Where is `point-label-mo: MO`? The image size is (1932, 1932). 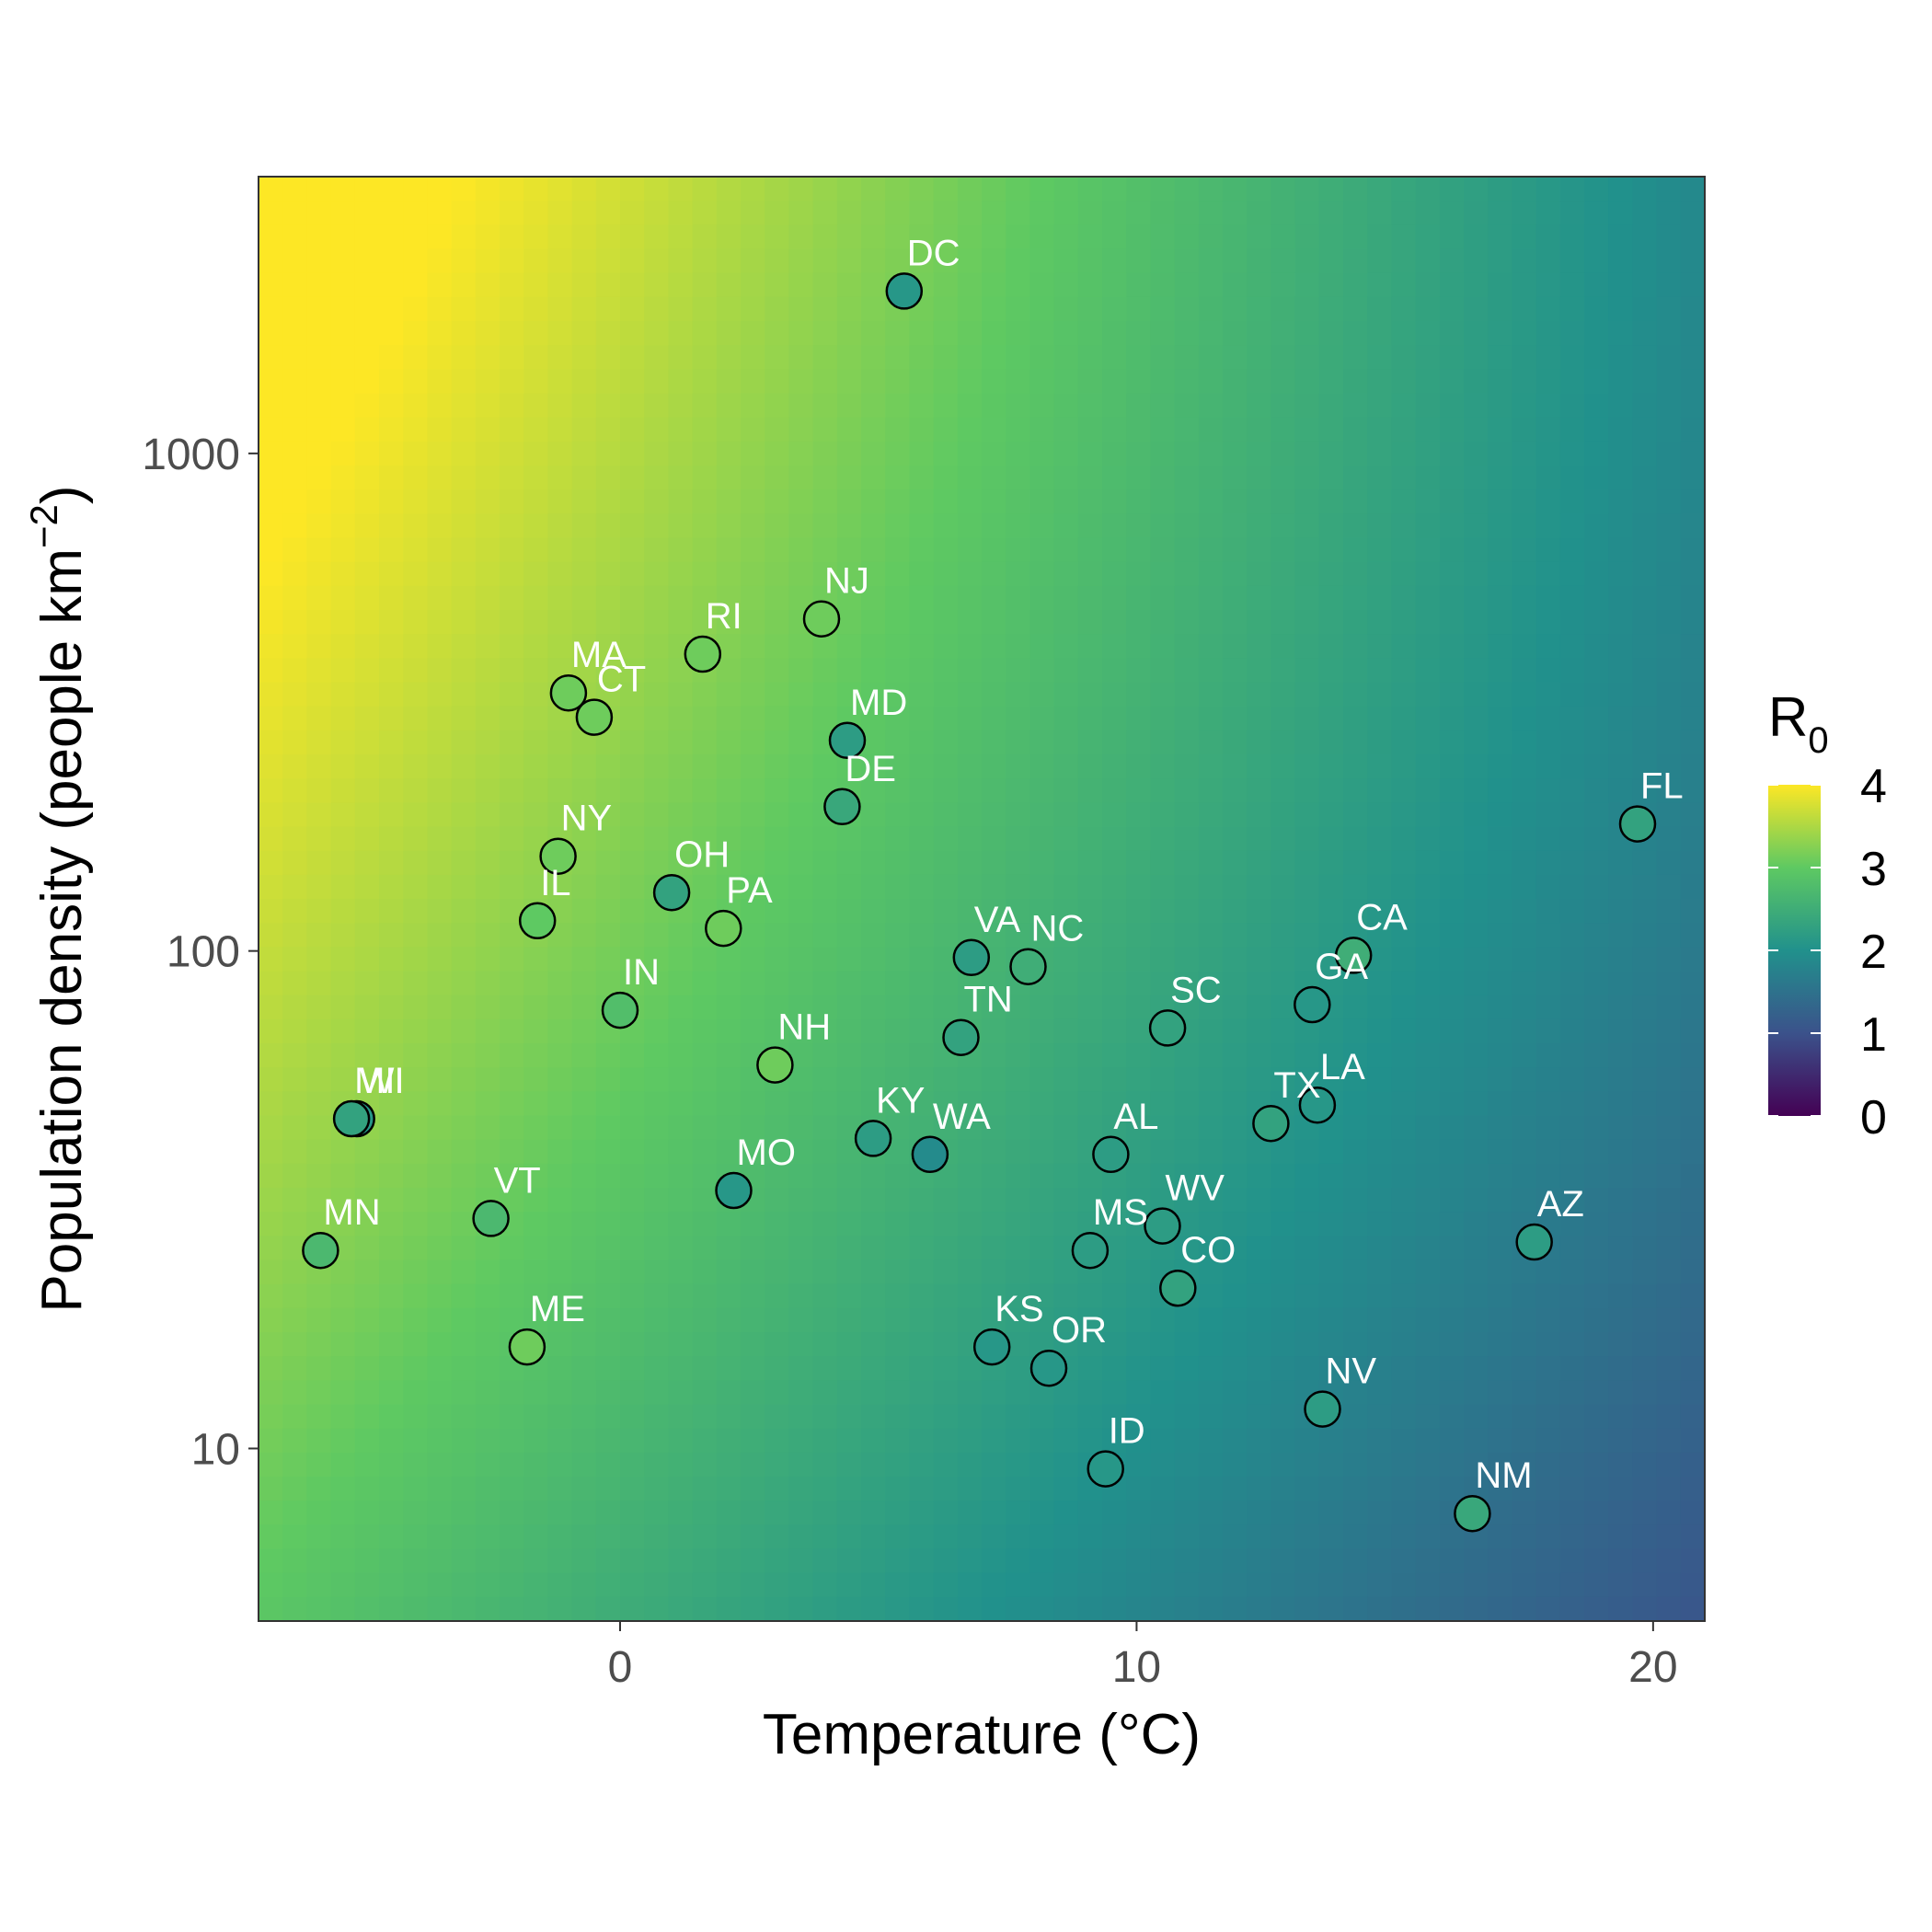 point-label-mo: MO is located at coordinates (766, 1153).